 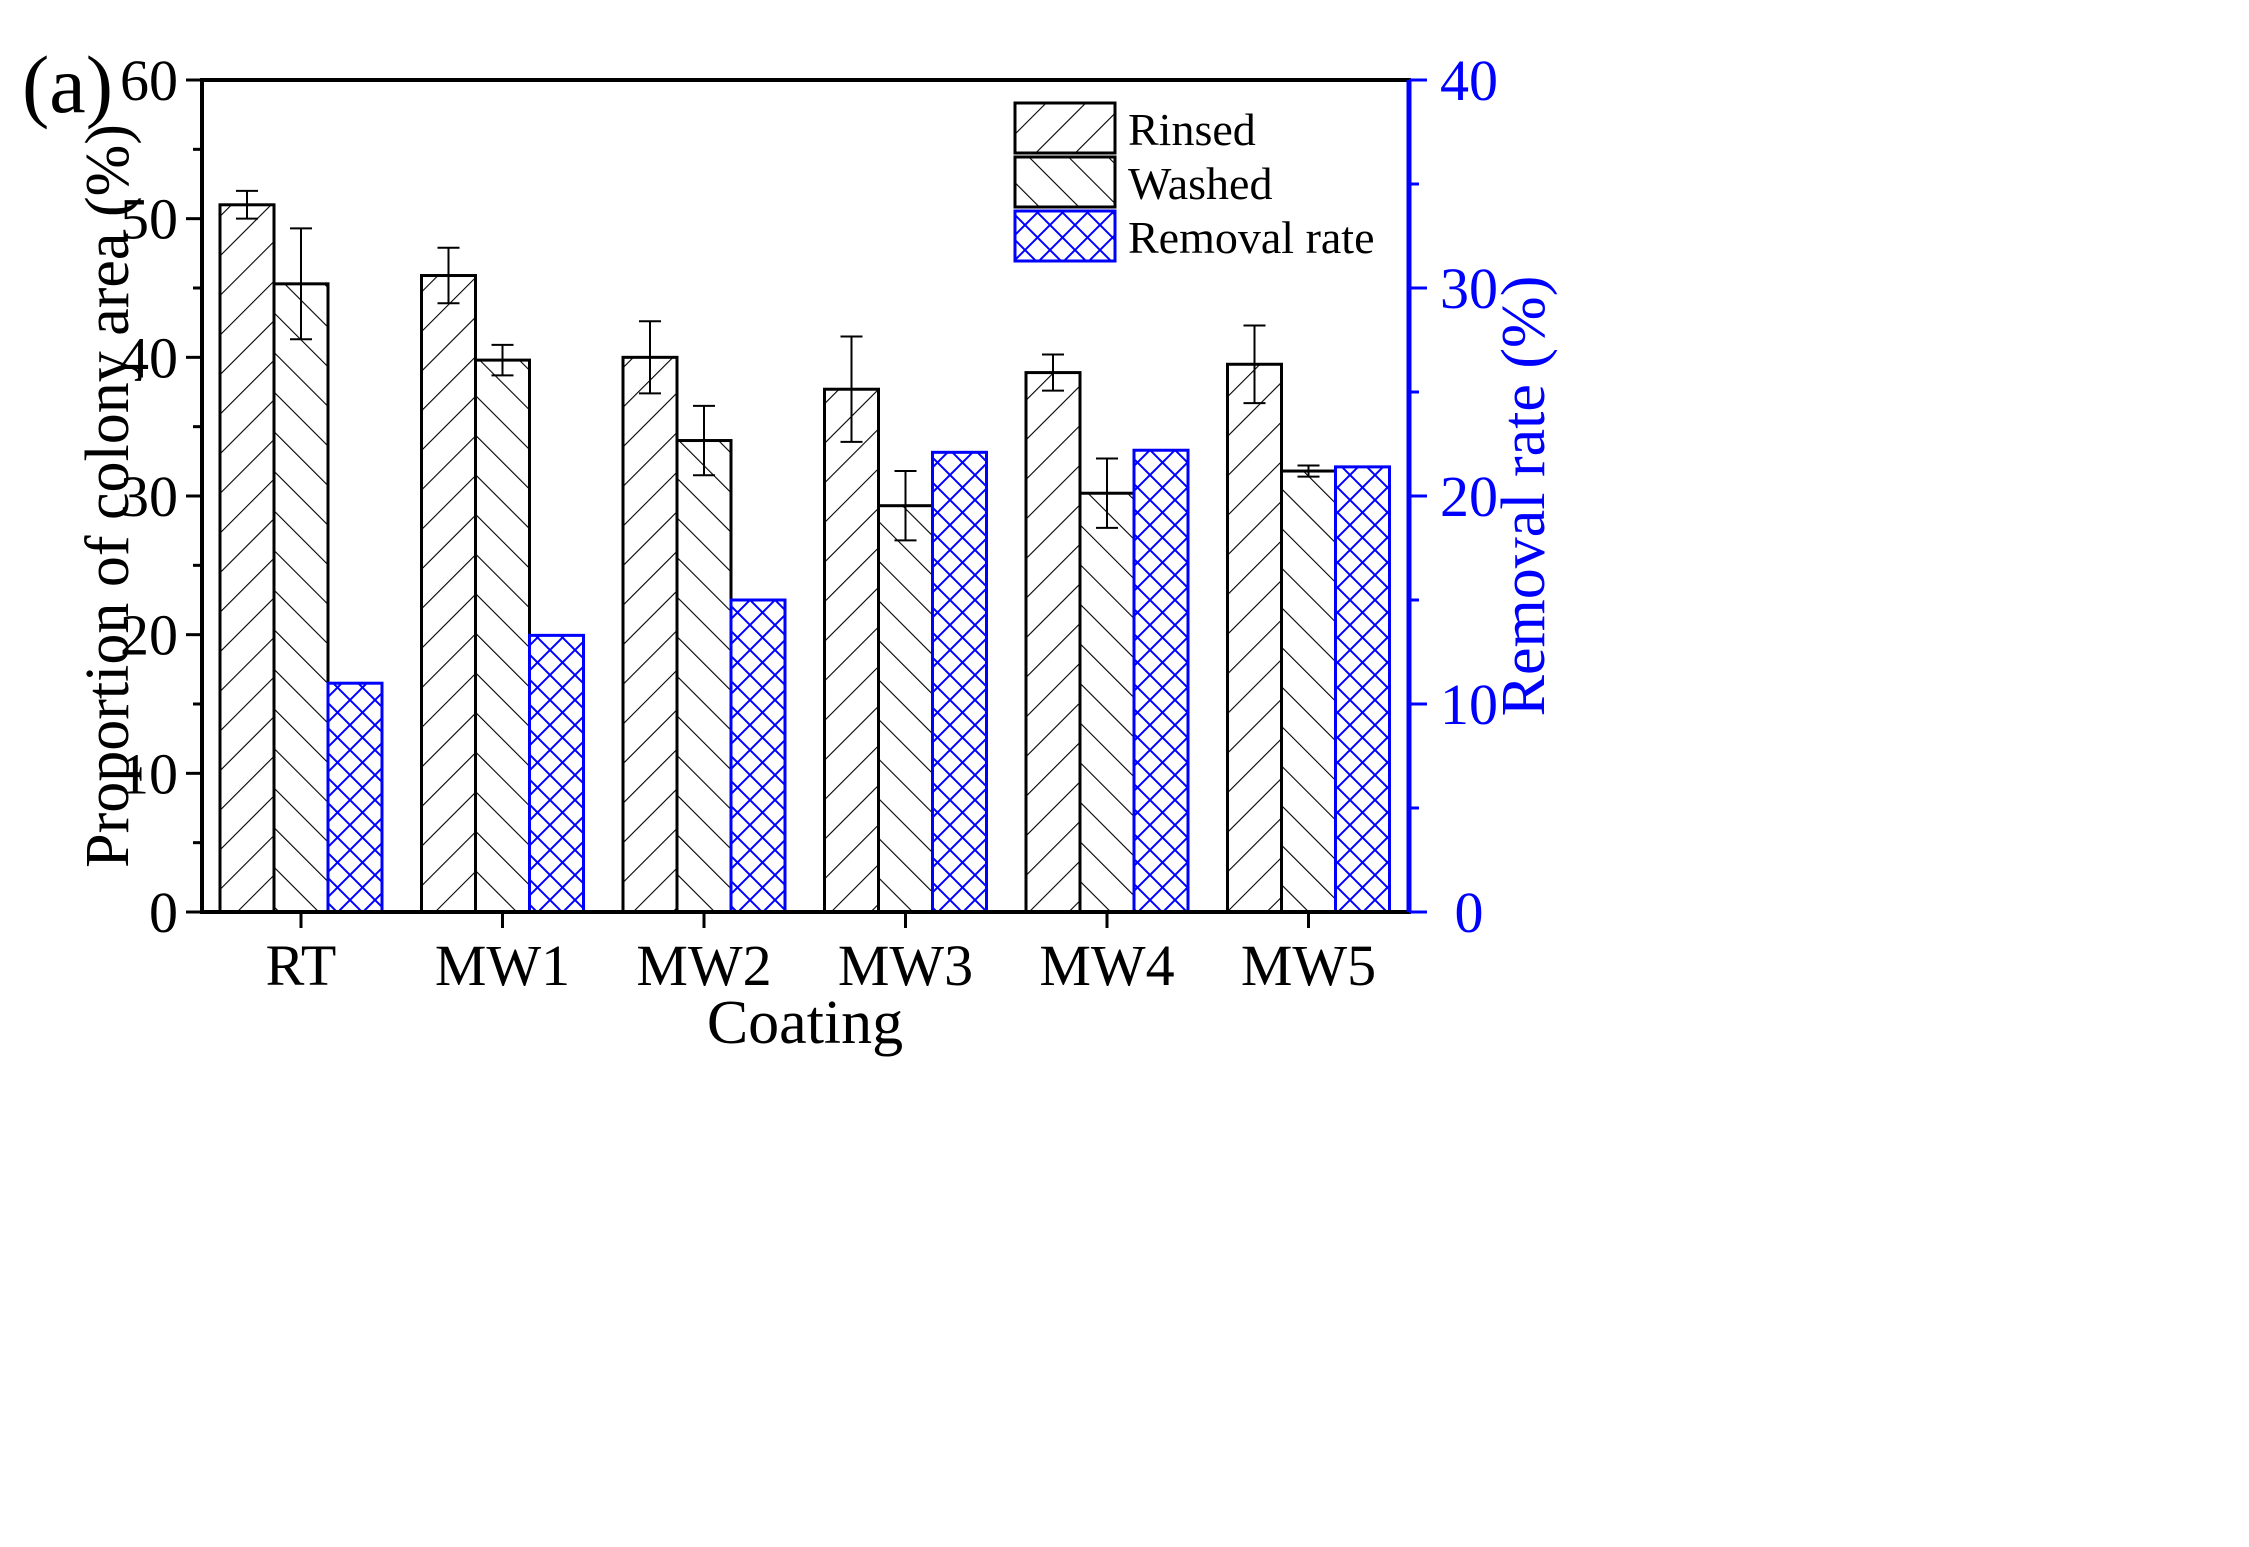 I want to click on x-tick-label: MW5, so click(x=1308, y=965).